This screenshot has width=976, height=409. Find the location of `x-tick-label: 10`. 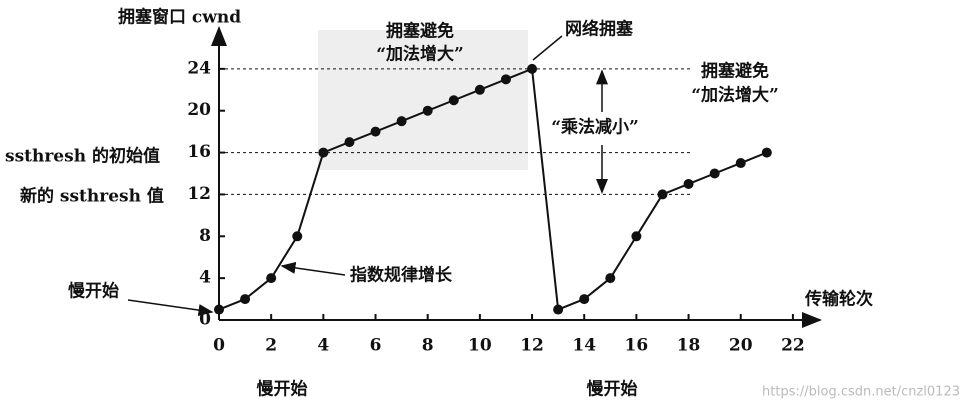

x-tick-label: 10 is located at coordinates (480, 346).